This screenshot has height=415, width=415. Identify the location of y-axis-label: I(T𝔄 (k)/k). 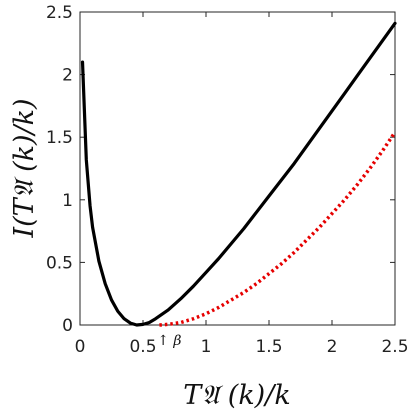
(24, 168).